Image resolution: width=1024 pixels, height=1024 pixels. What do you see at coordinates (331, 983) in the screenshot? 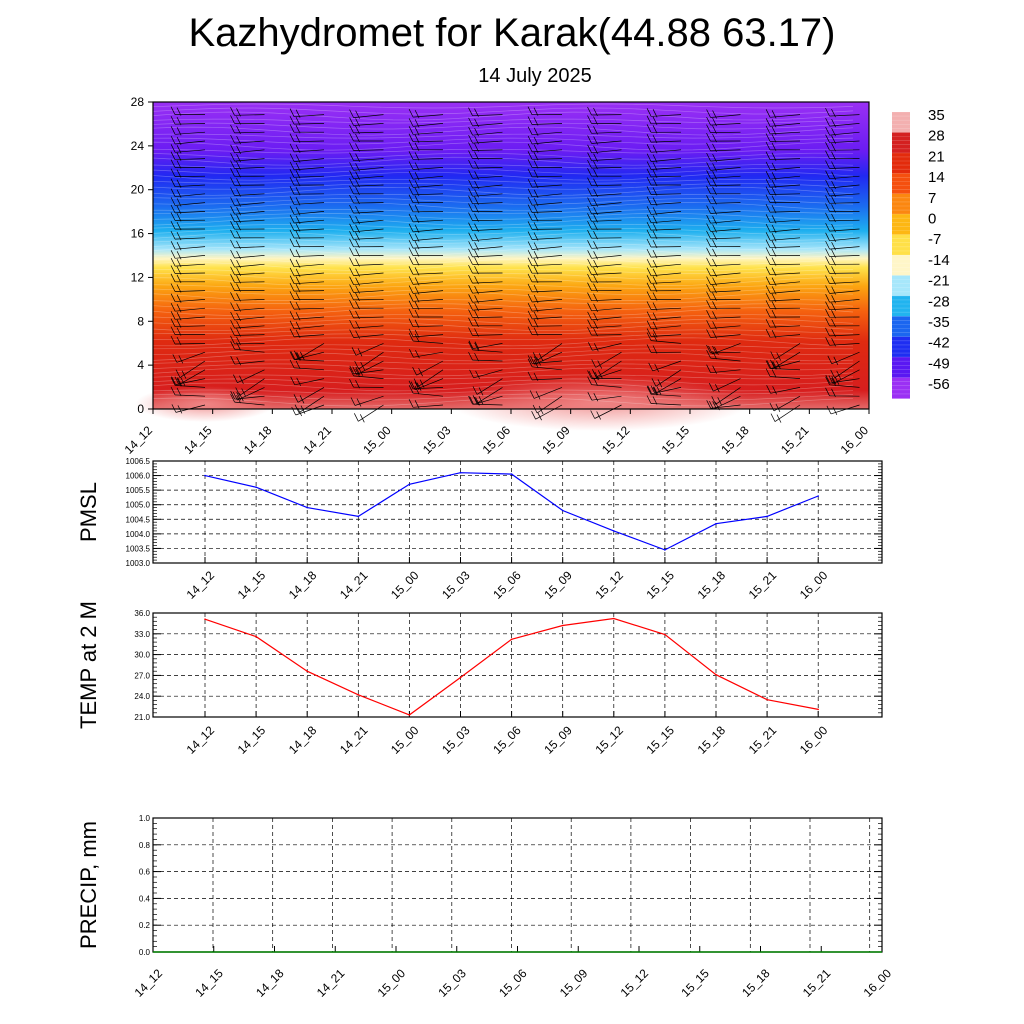
I see `x-tick-label: 14_21` at bounding box center [331, 983].